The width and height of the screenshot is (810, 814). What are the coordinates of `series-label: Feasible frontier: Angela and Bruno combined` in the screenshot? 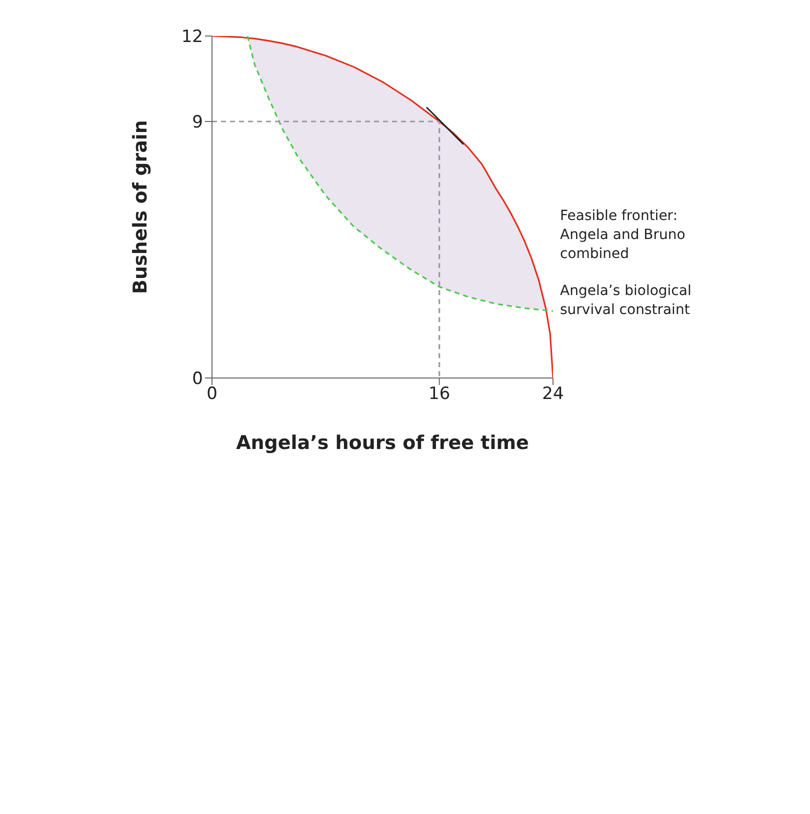 It's located at (623, 235).